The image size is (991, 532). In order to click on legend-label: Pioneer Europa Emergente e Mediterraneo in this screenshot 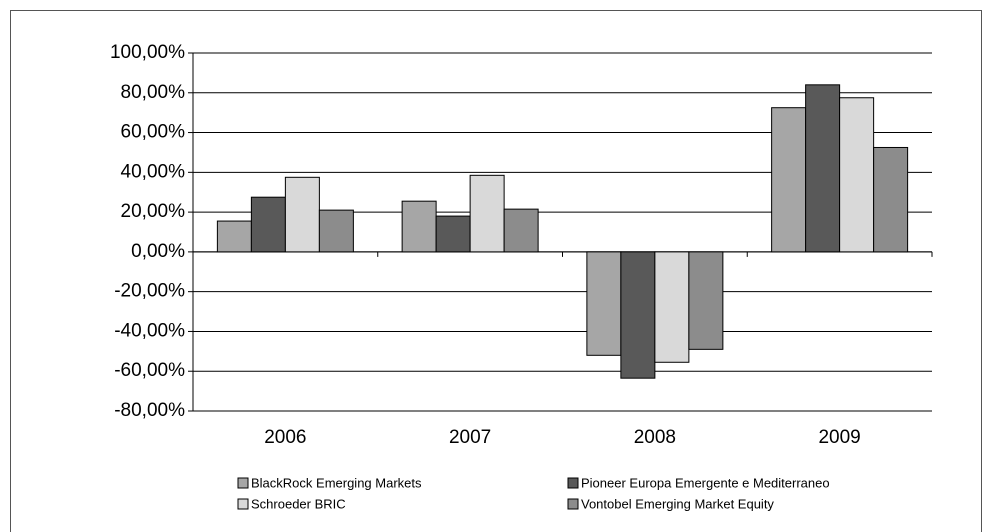, I will do `click(705, 482)`.